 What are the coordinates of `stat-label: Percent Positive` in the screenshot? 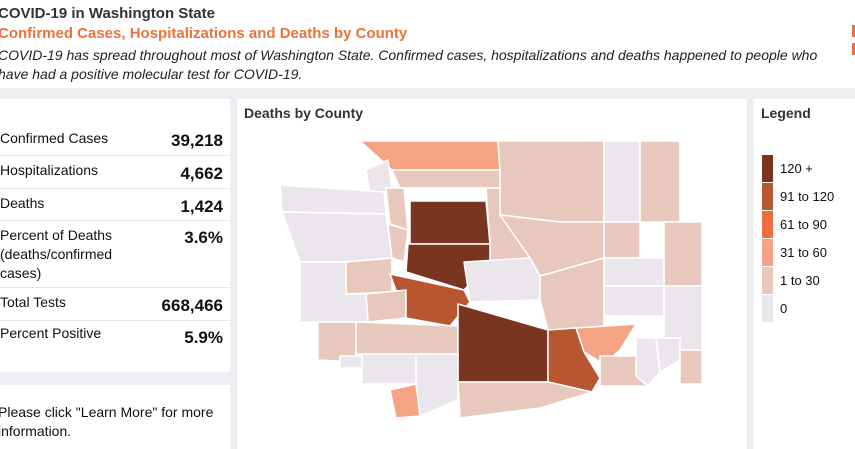 It's located at (51, 333).